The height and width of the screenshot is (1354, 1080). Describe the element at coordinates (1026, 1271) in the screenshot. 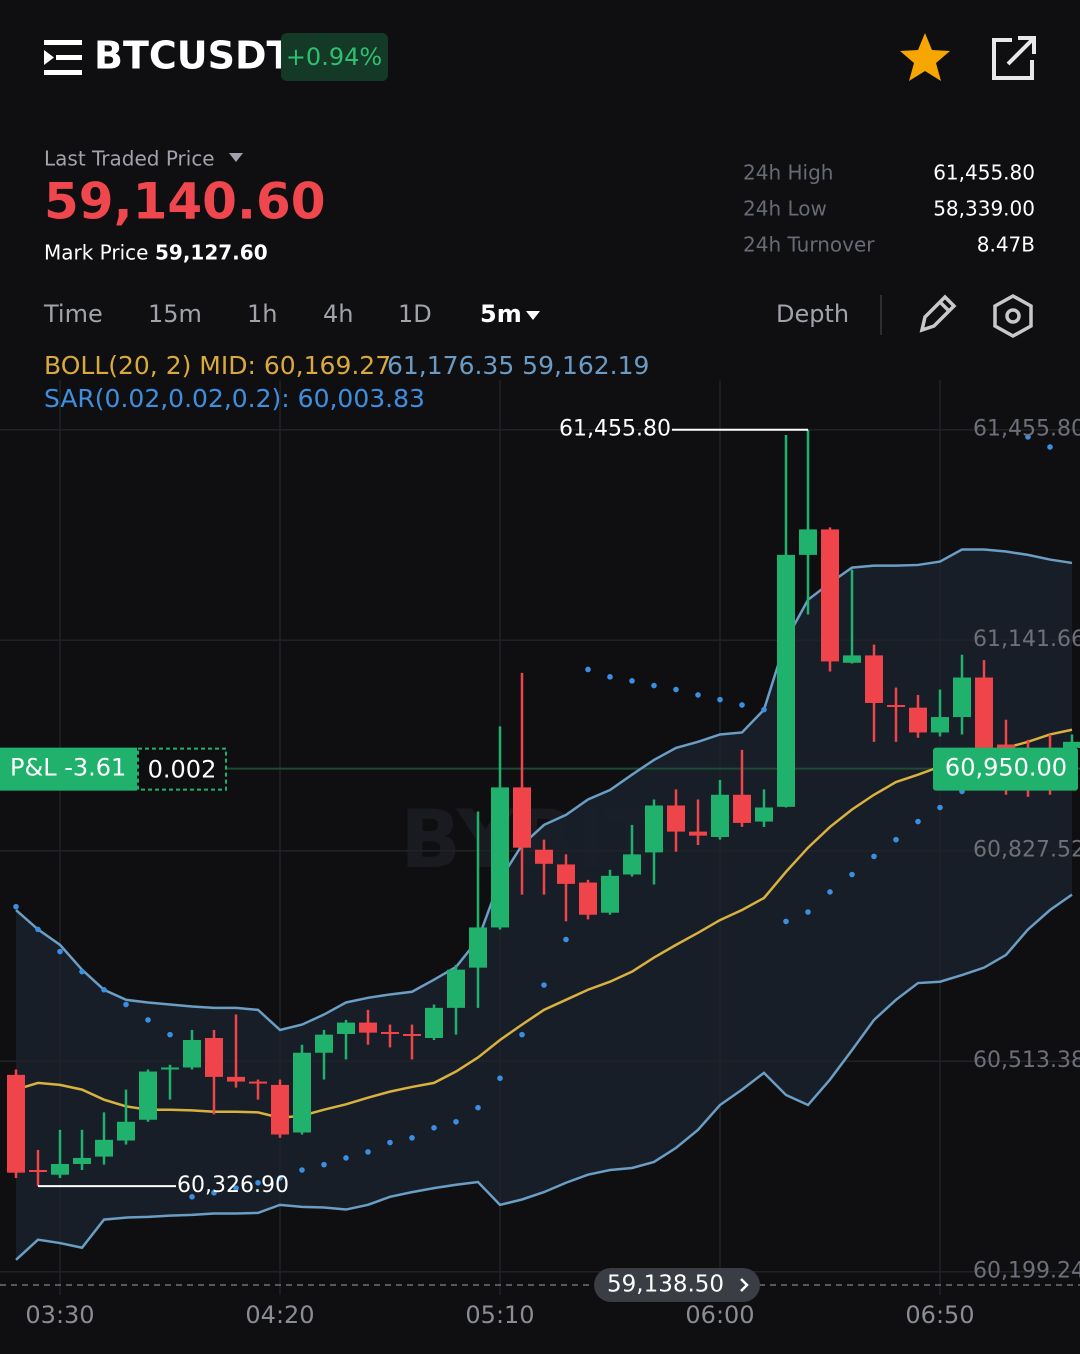

I see `y-tick-label: 60,199.24` at that location.